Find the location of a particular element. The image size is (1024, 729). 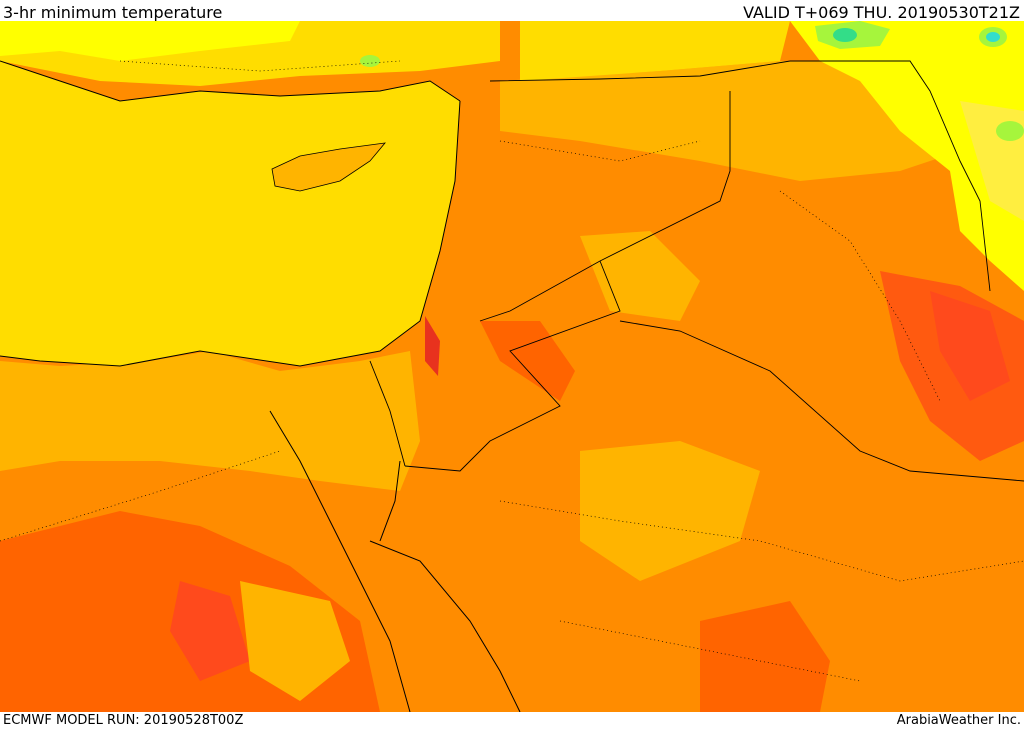

zagros-green-patch is located at coordinates (1010, 131).